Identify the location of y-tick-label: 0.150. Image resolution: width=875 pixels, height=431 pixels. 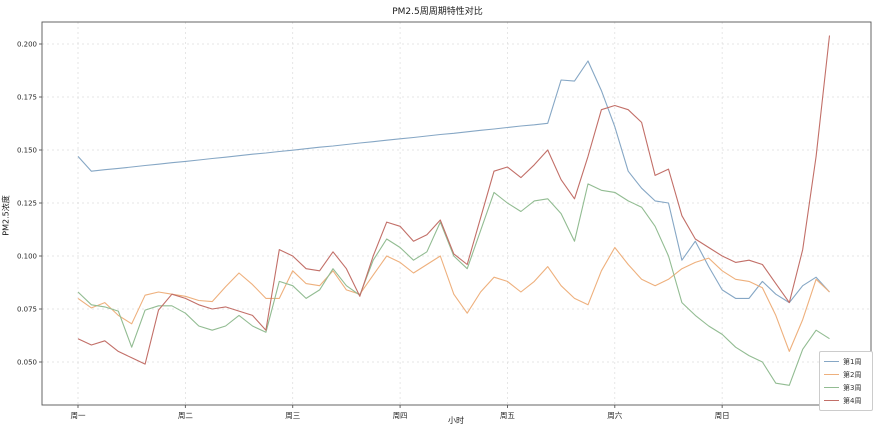
(27, 151).